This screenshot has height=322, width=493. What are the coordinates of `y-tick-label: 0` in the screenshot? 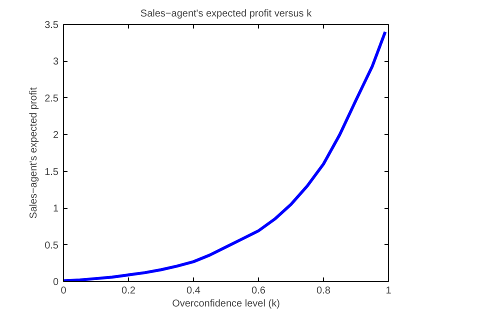 It's located at (55, 282).